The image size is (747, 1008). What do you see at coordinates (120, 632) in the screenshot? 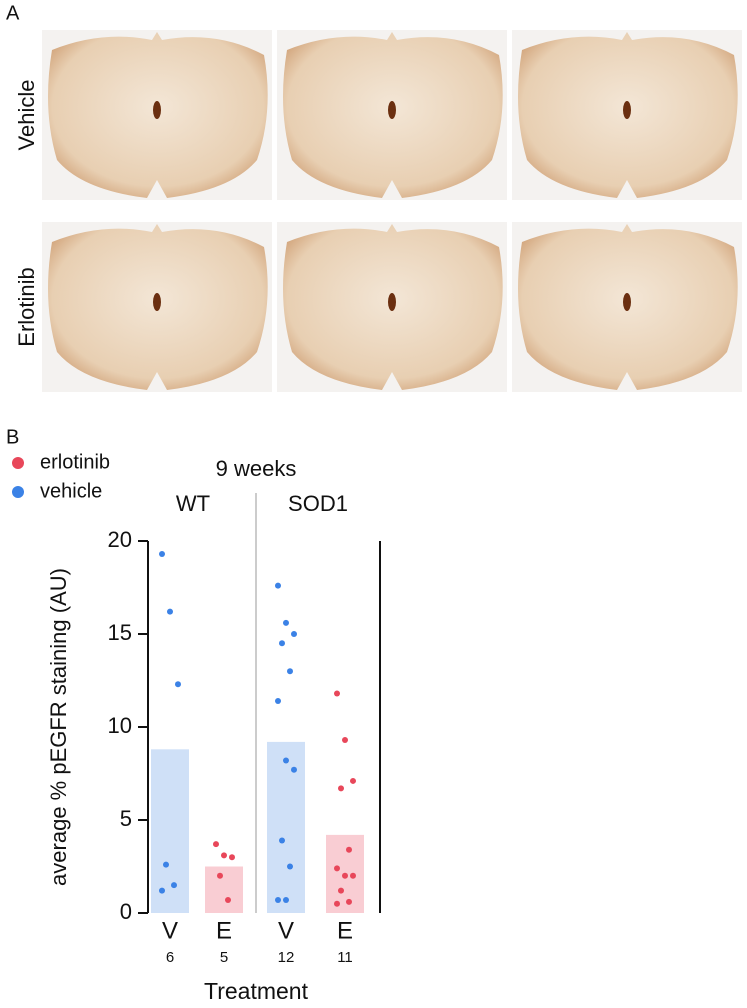
I see `y-tick-label: 15` at bounding box center [120, 632].